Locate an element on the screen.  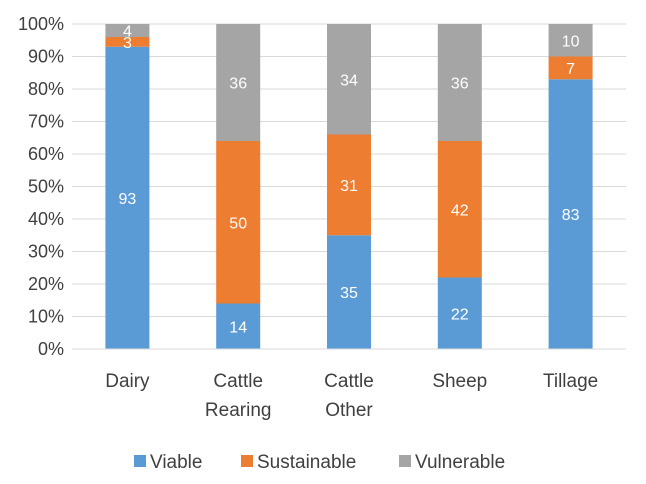
data-label: 83 is located at coordinates (571, 215).